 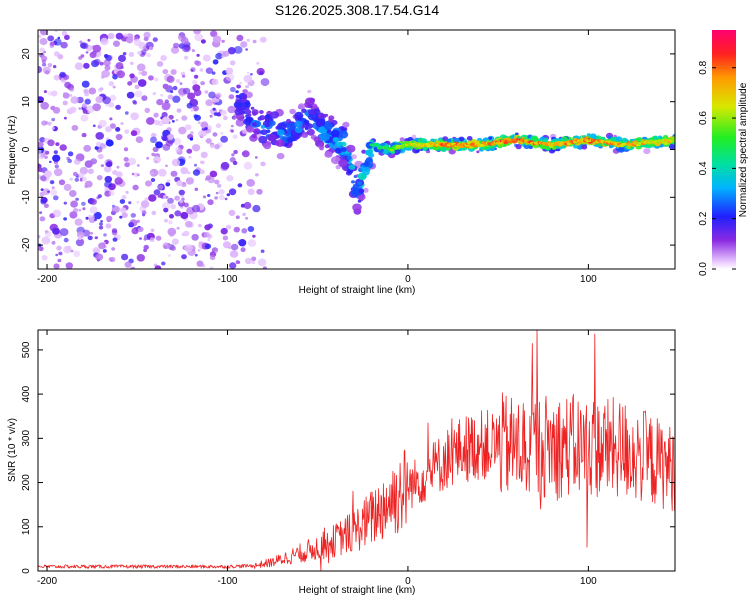 I want to click on colorbar-gradient, so click(x=724, y=149).